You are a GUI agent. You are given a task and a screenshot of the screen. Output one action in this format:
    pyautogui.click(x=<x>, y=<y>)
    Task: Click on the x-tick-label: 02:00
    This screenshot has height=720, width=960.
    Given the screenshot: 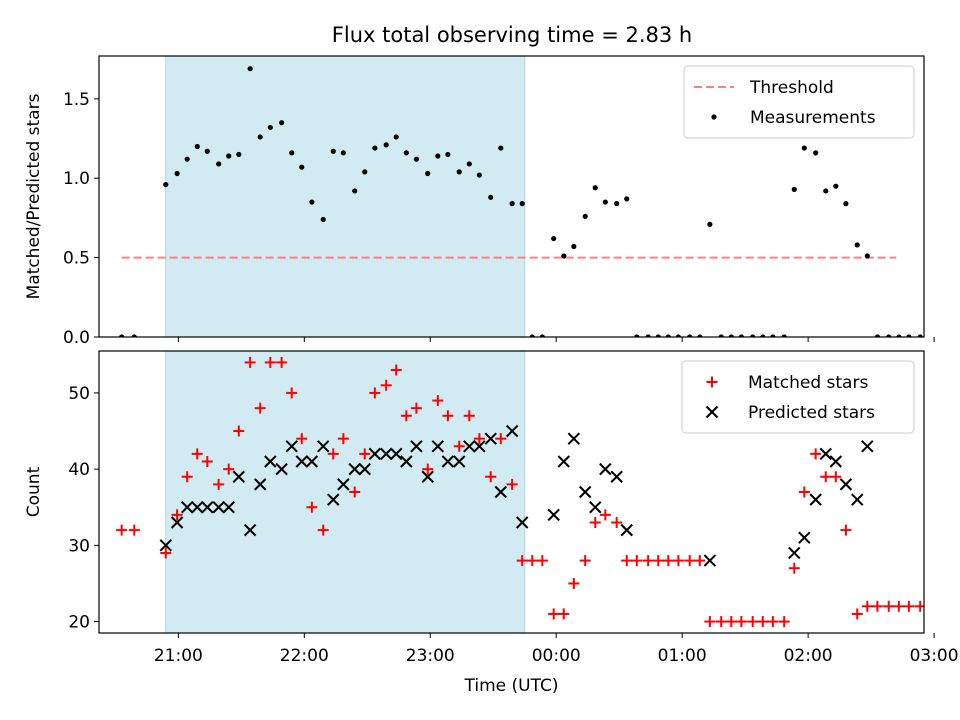 What is the action you would take?
    pyautogui.click(x=808, y=656)
    